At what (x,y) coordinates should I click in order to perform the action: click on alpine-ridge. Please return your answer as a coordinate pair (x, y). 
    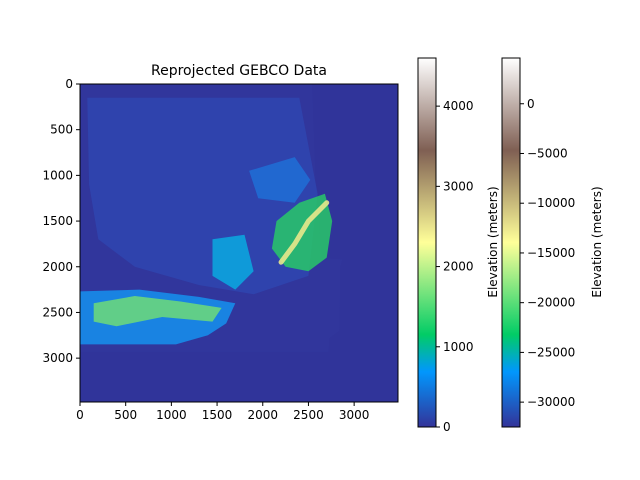
    Looking at the image, I should click on (304, 232).